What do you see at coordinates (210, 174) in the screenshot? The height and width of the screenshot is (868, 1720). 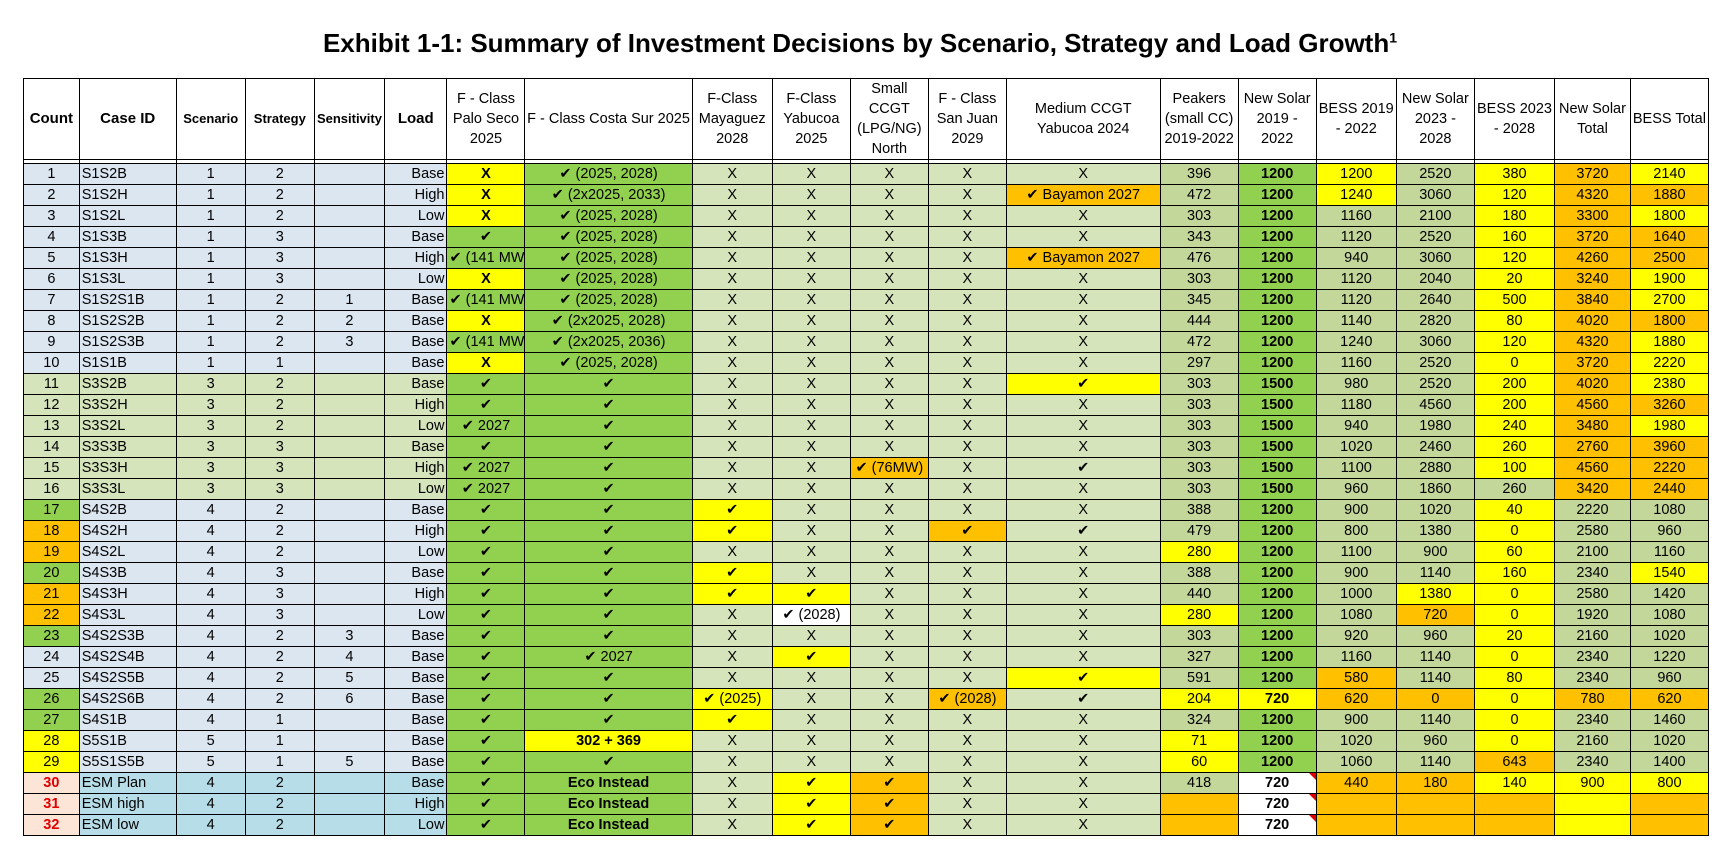 I see `table-cell: 1` at bounding box center [210, 174].